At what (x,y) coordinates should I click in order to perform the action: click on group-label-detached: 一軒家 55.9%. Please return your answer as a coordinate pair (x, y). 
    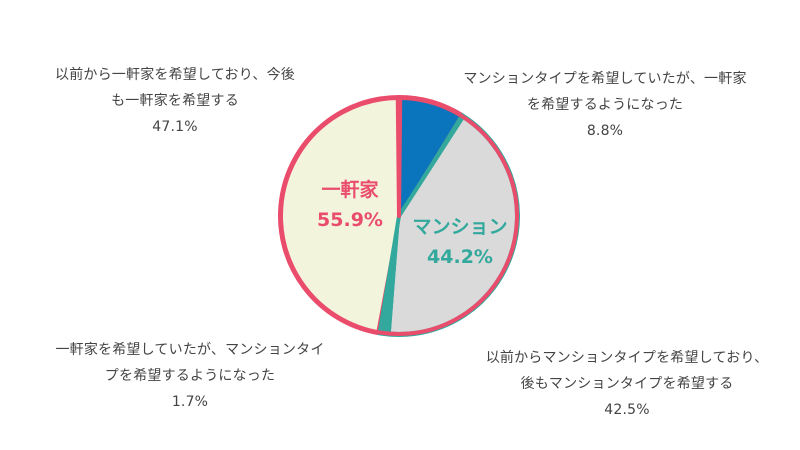
    Looking at the image, I should click on (350, 205).